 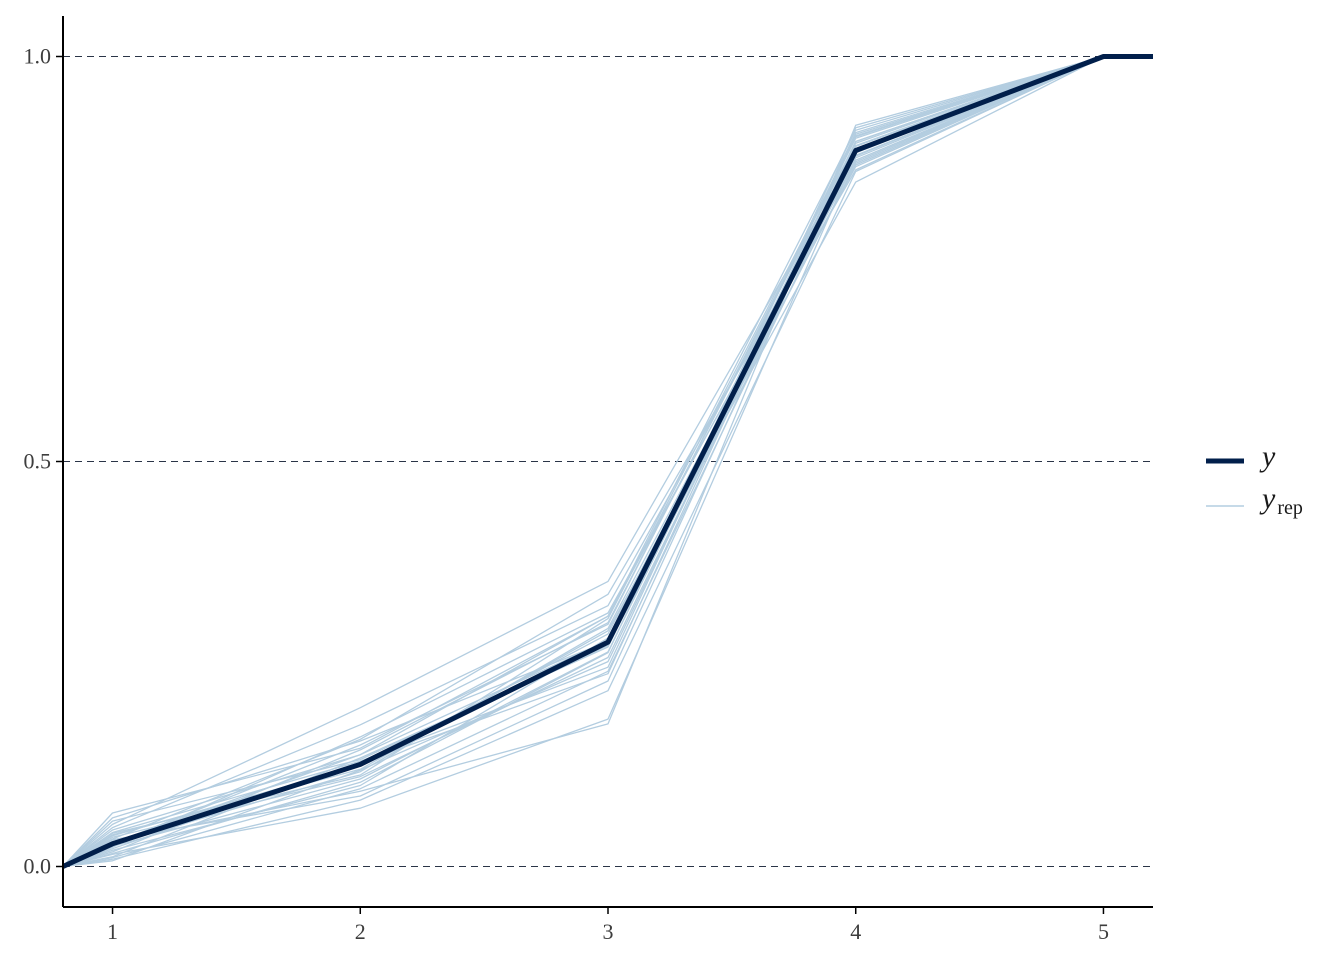 What do you see at coordinates (1267, 498) in the screenshot?
I see `legend-yrep-base: y` at bounding box center [1267, 498].